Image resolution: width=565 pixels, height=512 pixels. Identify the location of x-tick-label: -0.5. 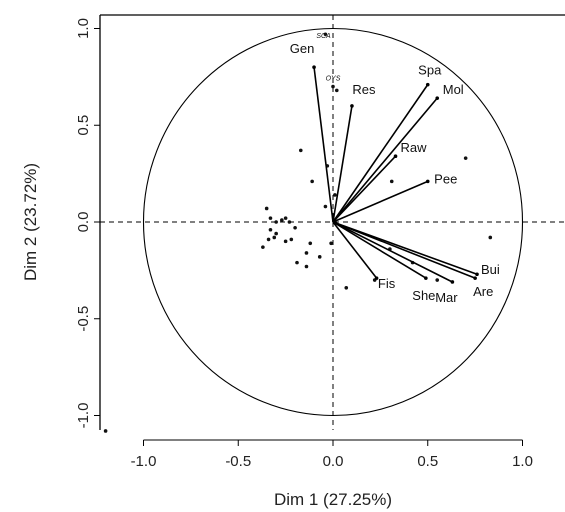
(238, 461).